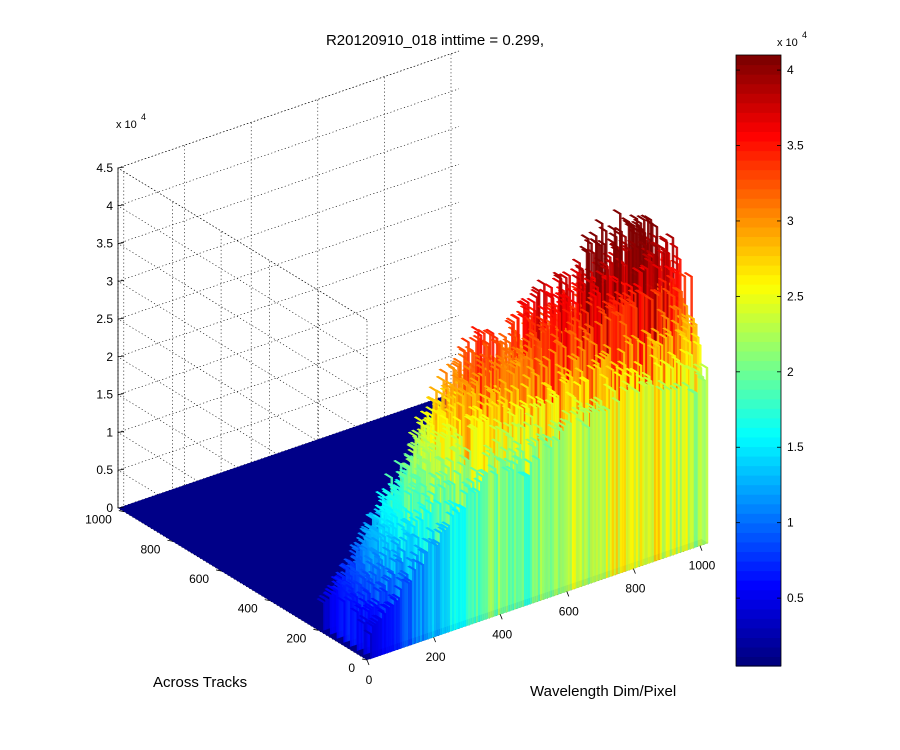  I want to click on x-tick-label: 800, so click(635, 589).